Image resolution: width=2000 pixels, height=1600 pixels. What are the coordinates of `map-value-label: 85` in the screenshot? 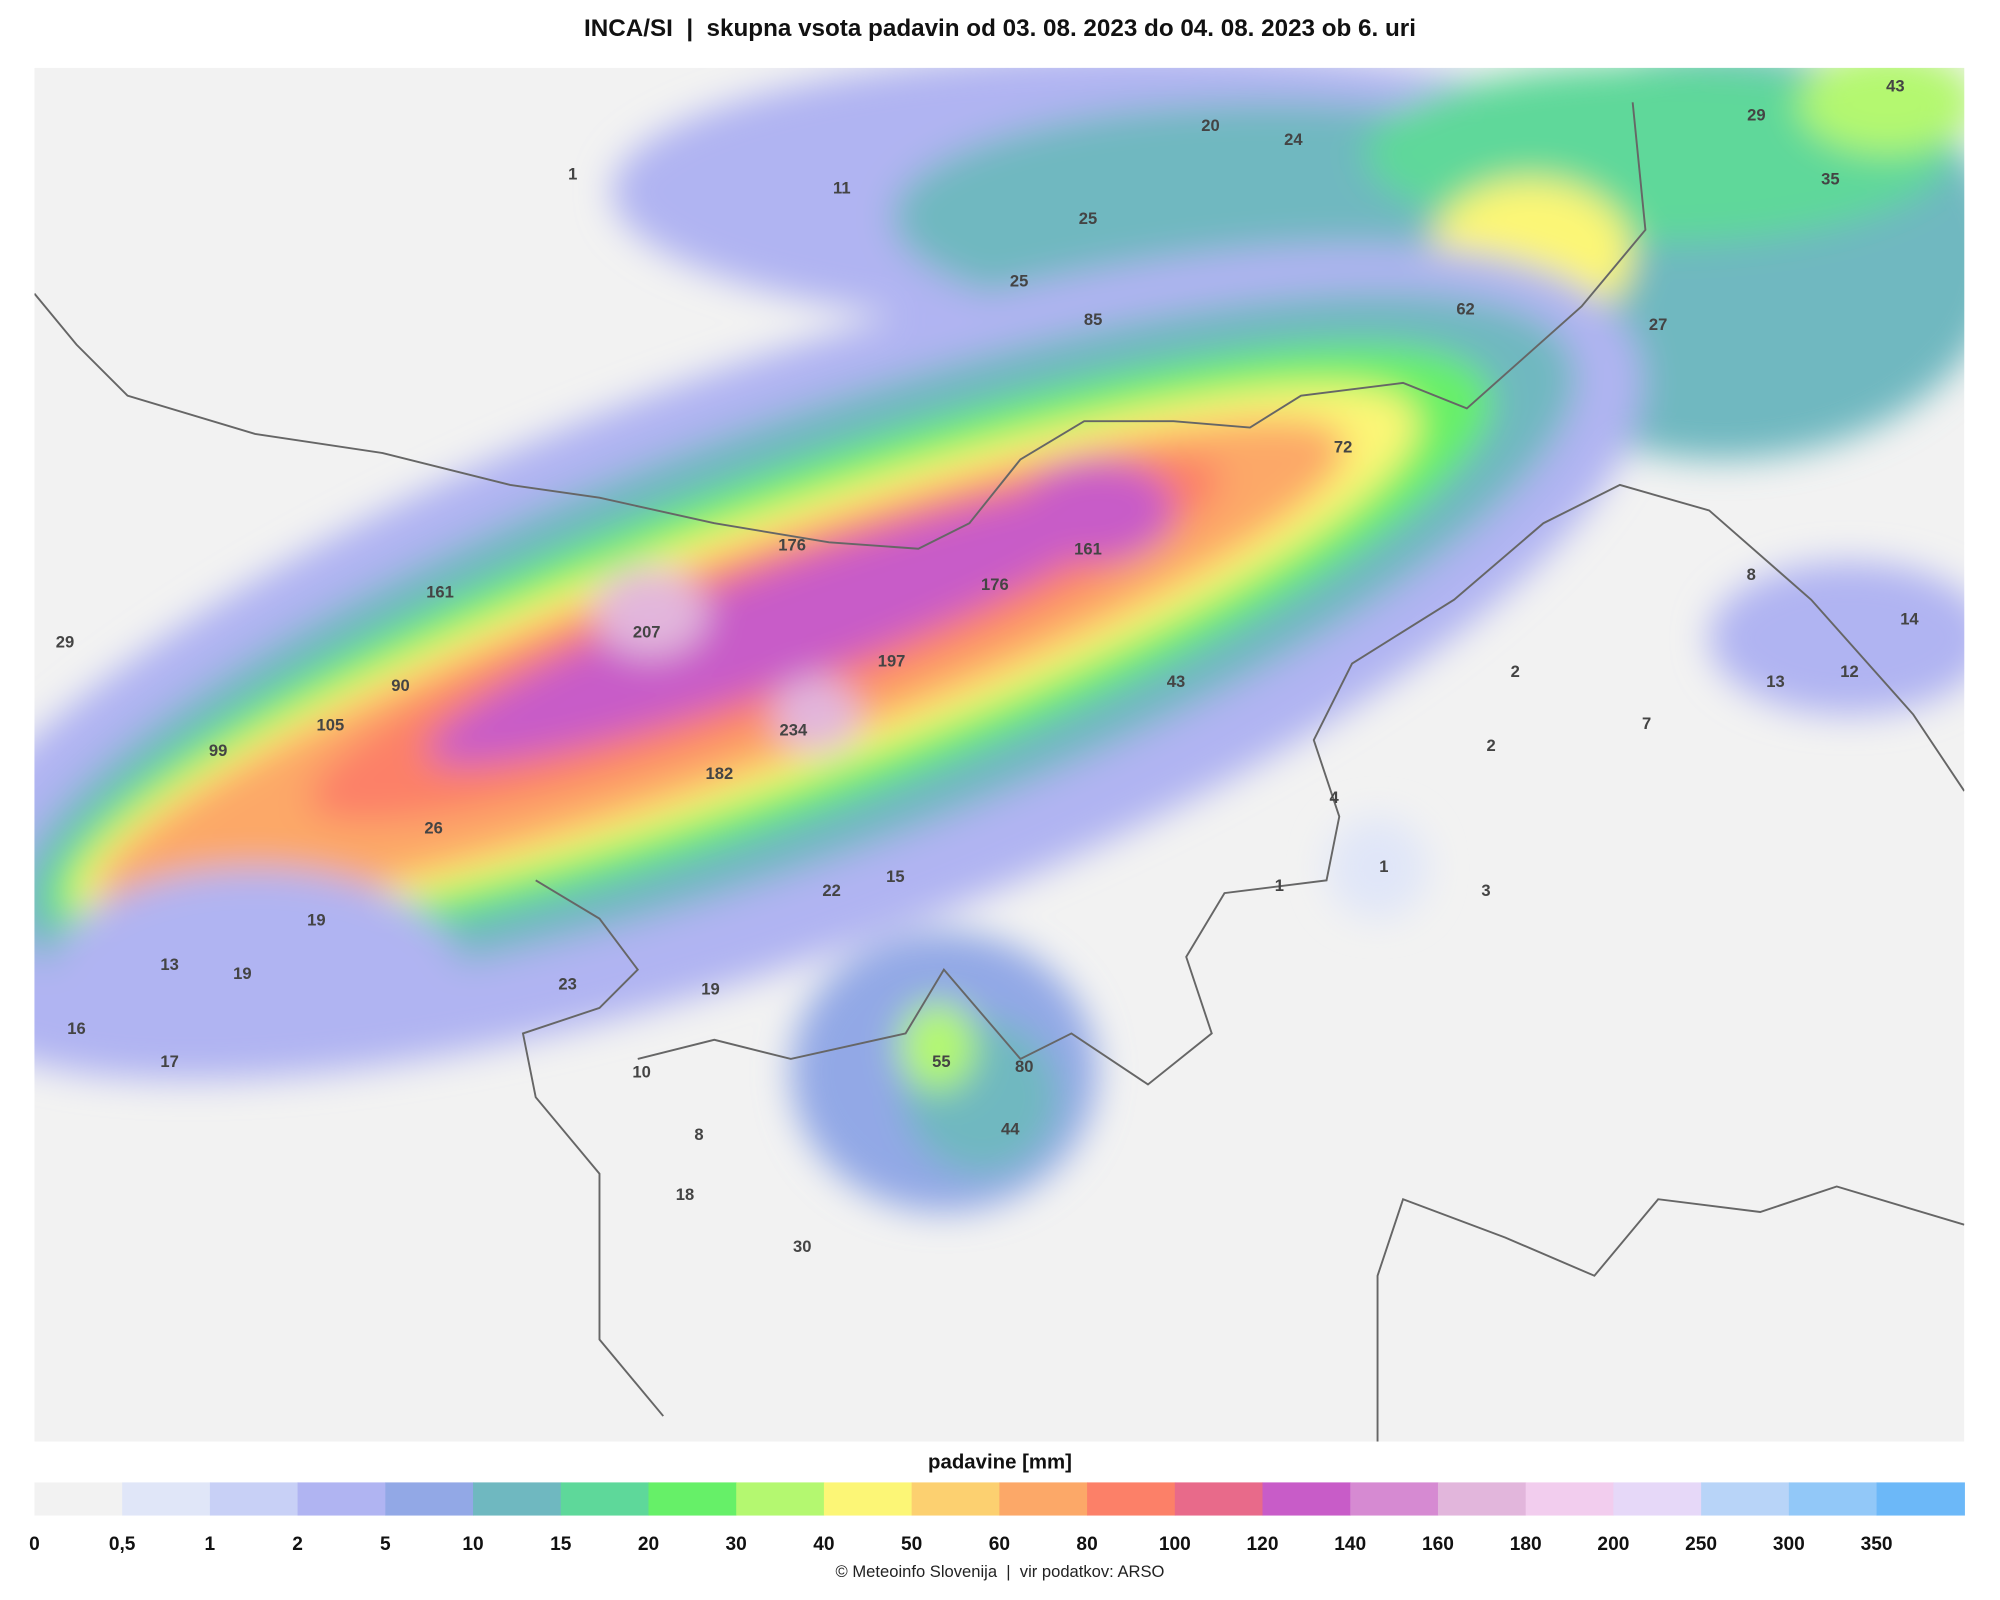 It's located at (1093, 319).